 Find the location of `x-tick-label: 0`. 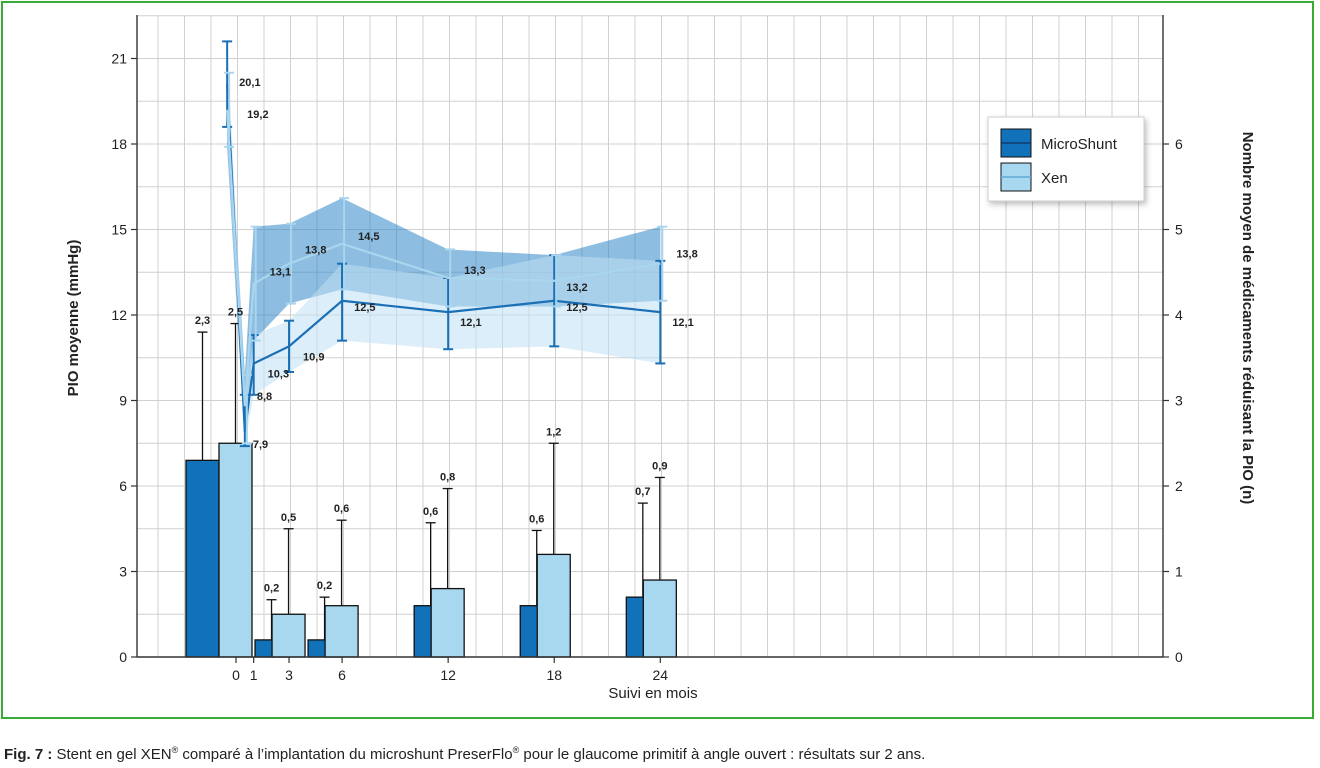

x-tick-label: 0 is located at coordinates (236, 675).